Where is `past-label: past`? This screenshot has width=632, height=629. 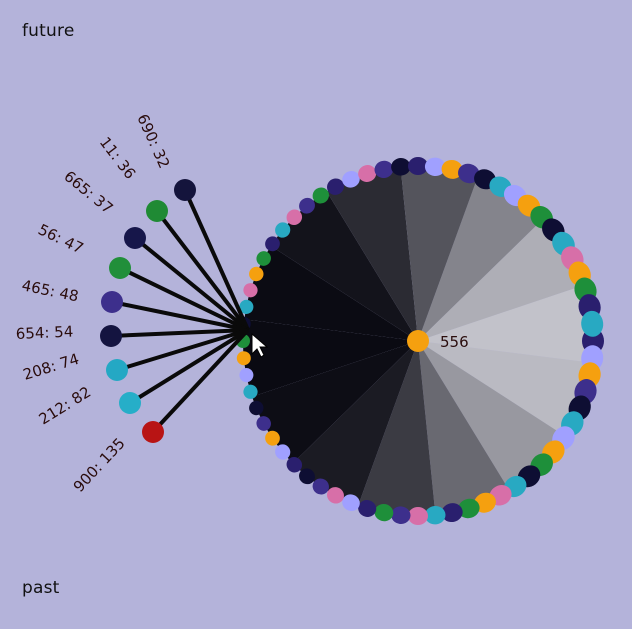
past-label: past is located at coordinates (41, 588).